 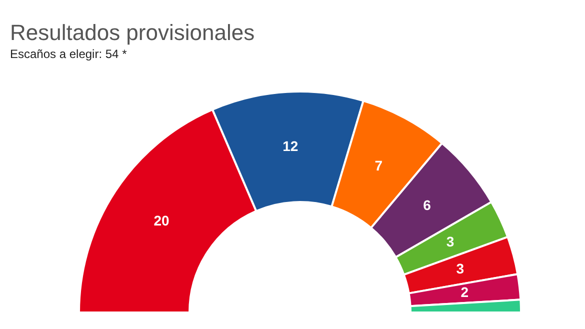 I want to click on data-label: 6, so click(x=427, y=204).